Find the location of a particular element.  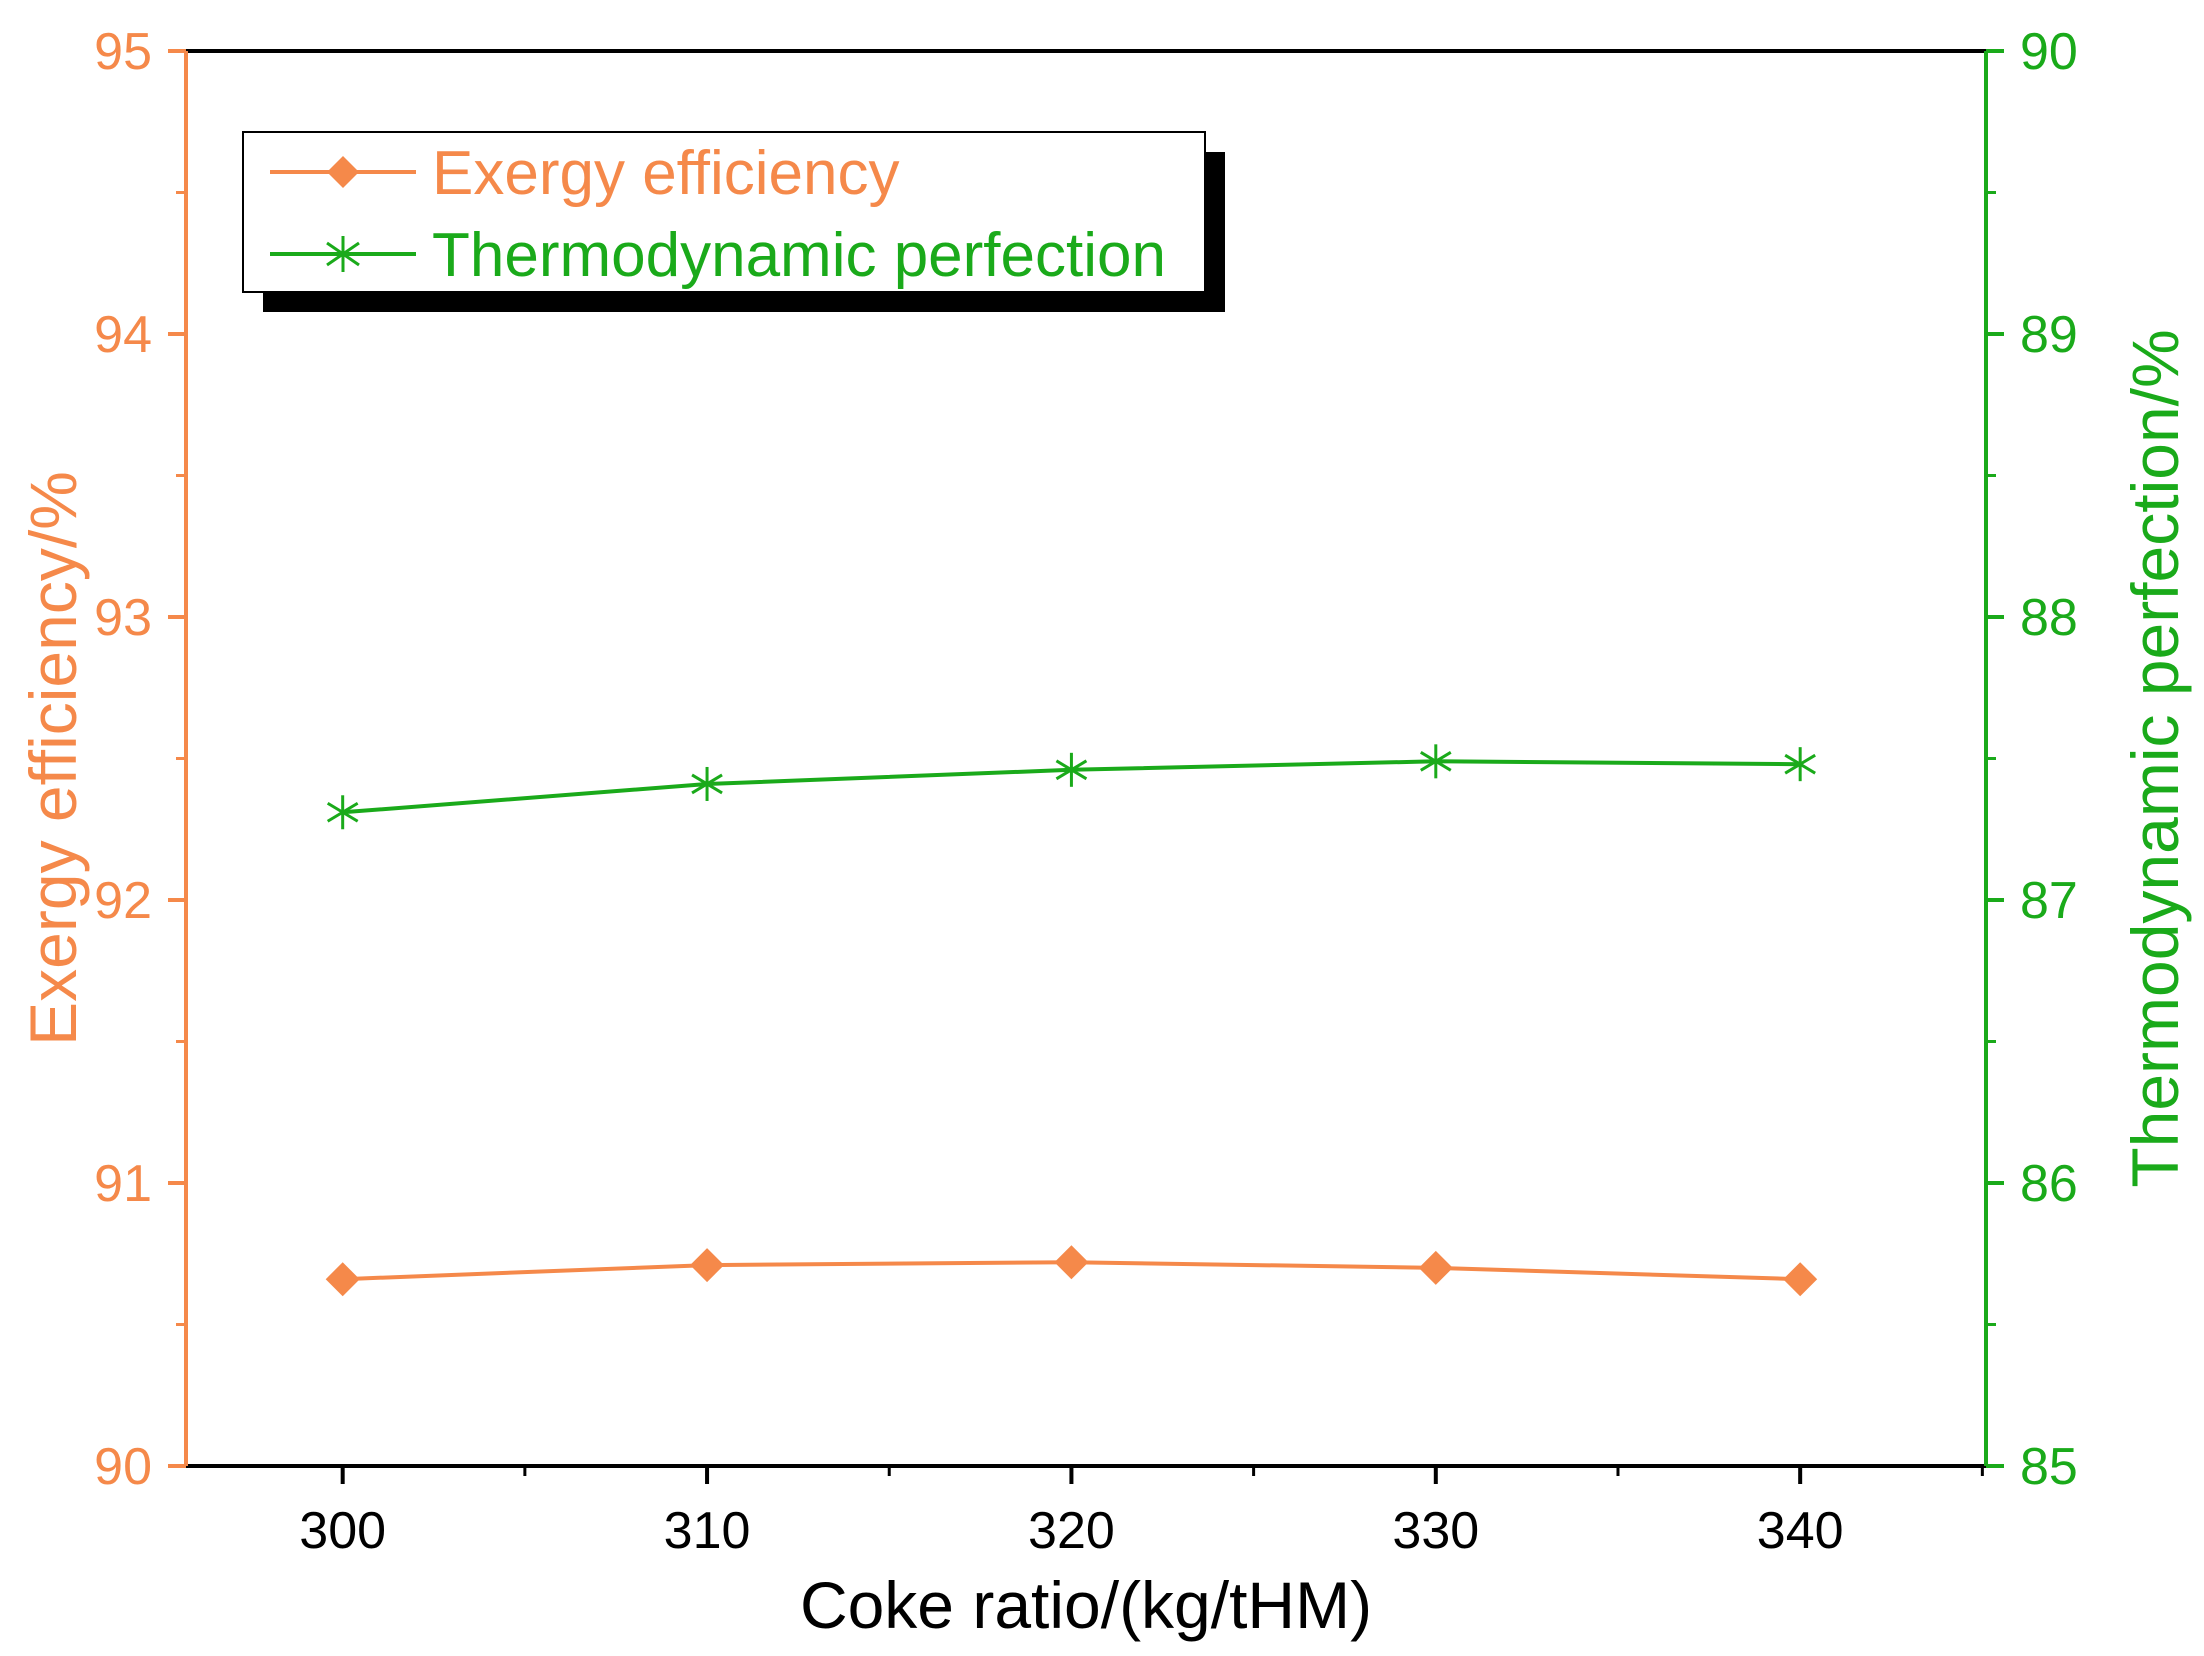

y-left-tick-label: 95 is located at coordinates (123, 52).